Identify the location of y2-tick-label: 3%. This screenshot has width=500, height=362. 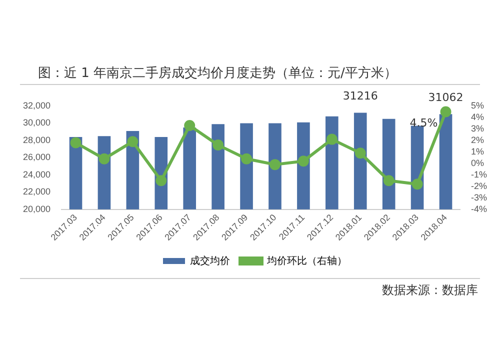
(477, 128).